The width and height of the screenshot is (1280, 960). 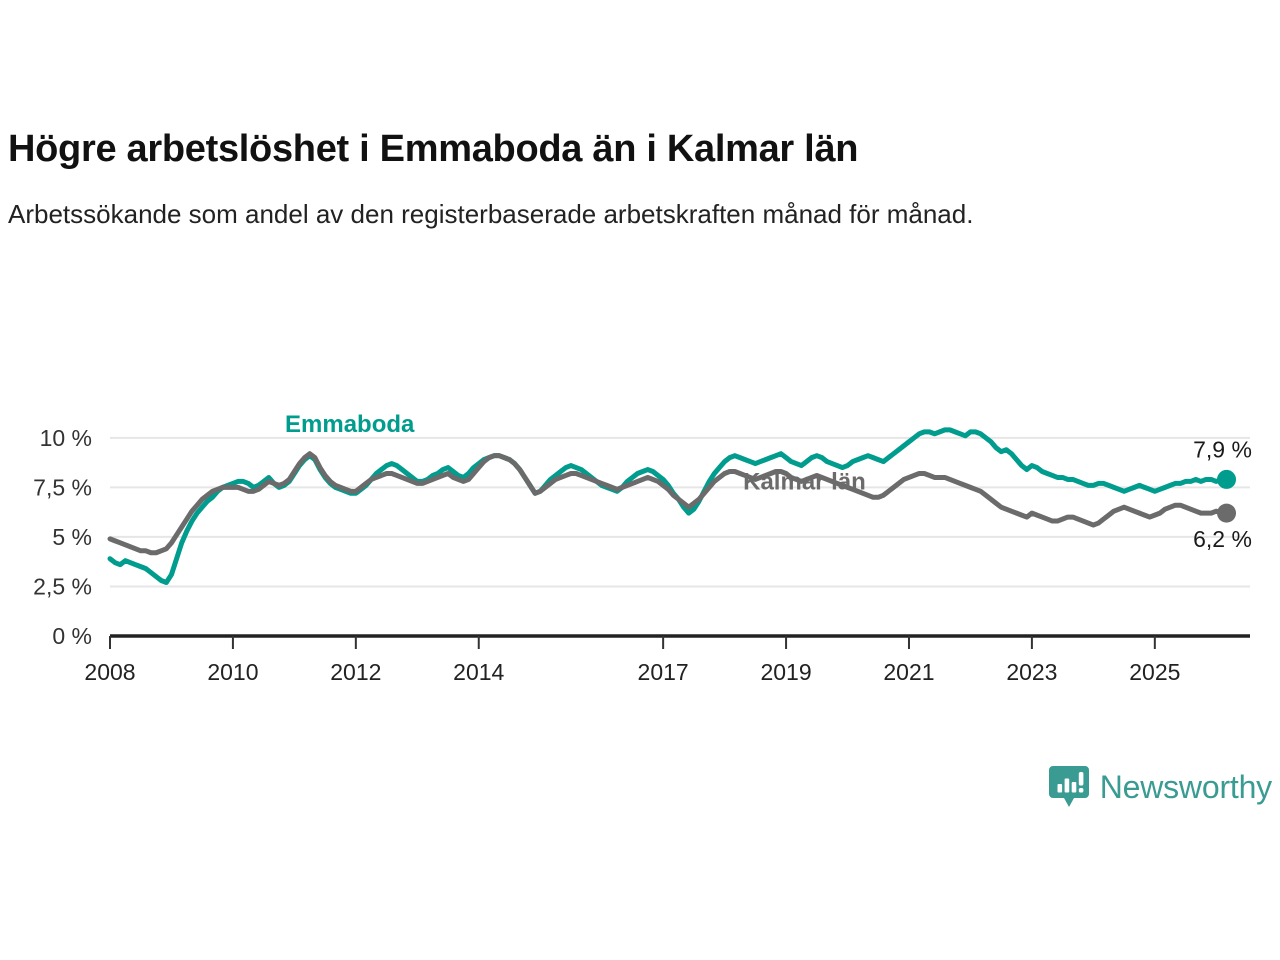 I want to click on x-axis-tick-label: 2017, so click(x=663, y=672).